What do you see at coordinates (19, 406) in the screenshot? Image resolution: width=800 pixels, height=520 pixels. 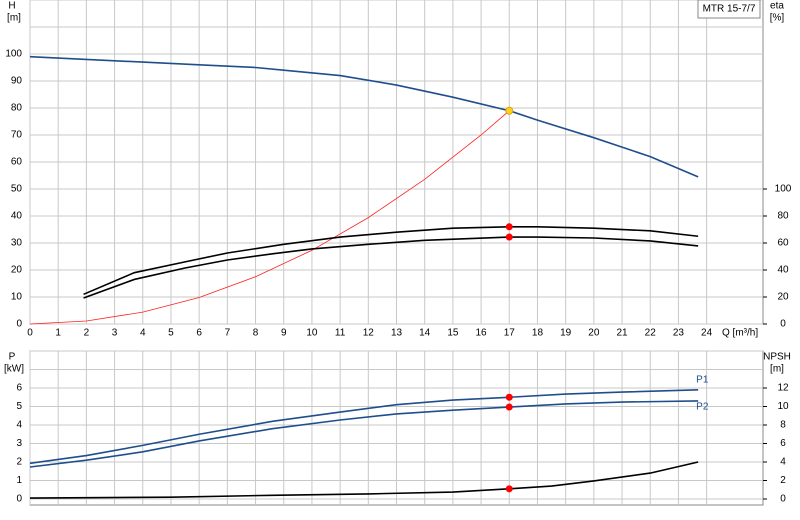 I see `y-tick-label: 5` at bounding box center [19, 406].